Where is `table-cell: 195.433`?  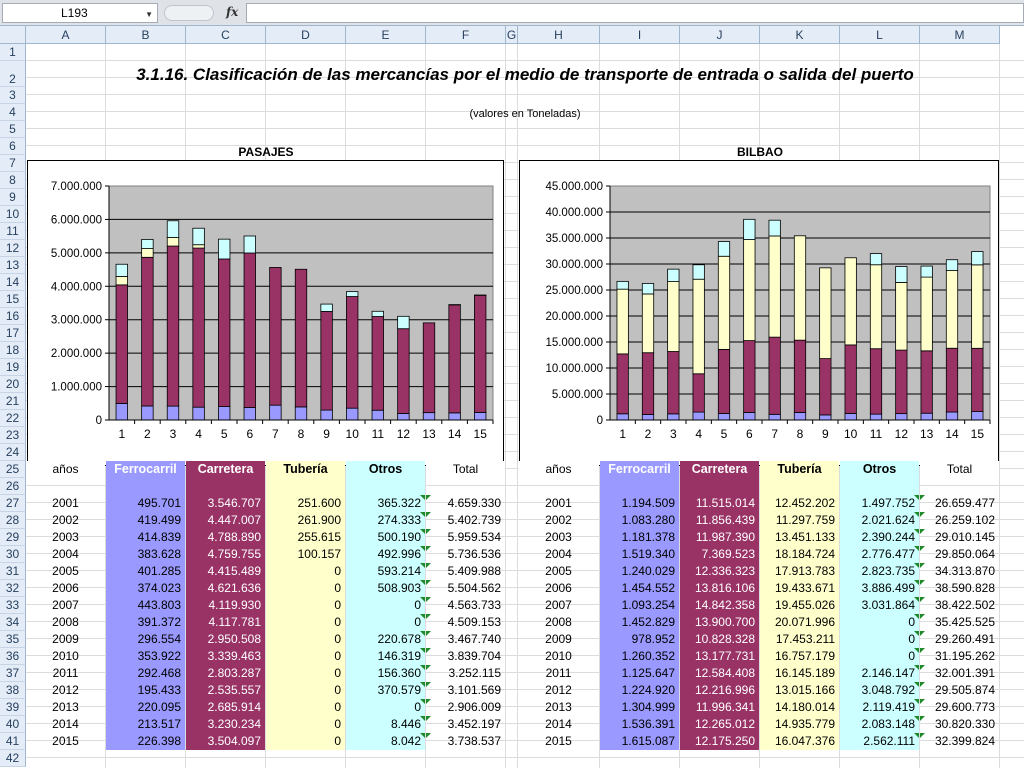 table-cell: 195.433 is located at coordinates (145, 690).